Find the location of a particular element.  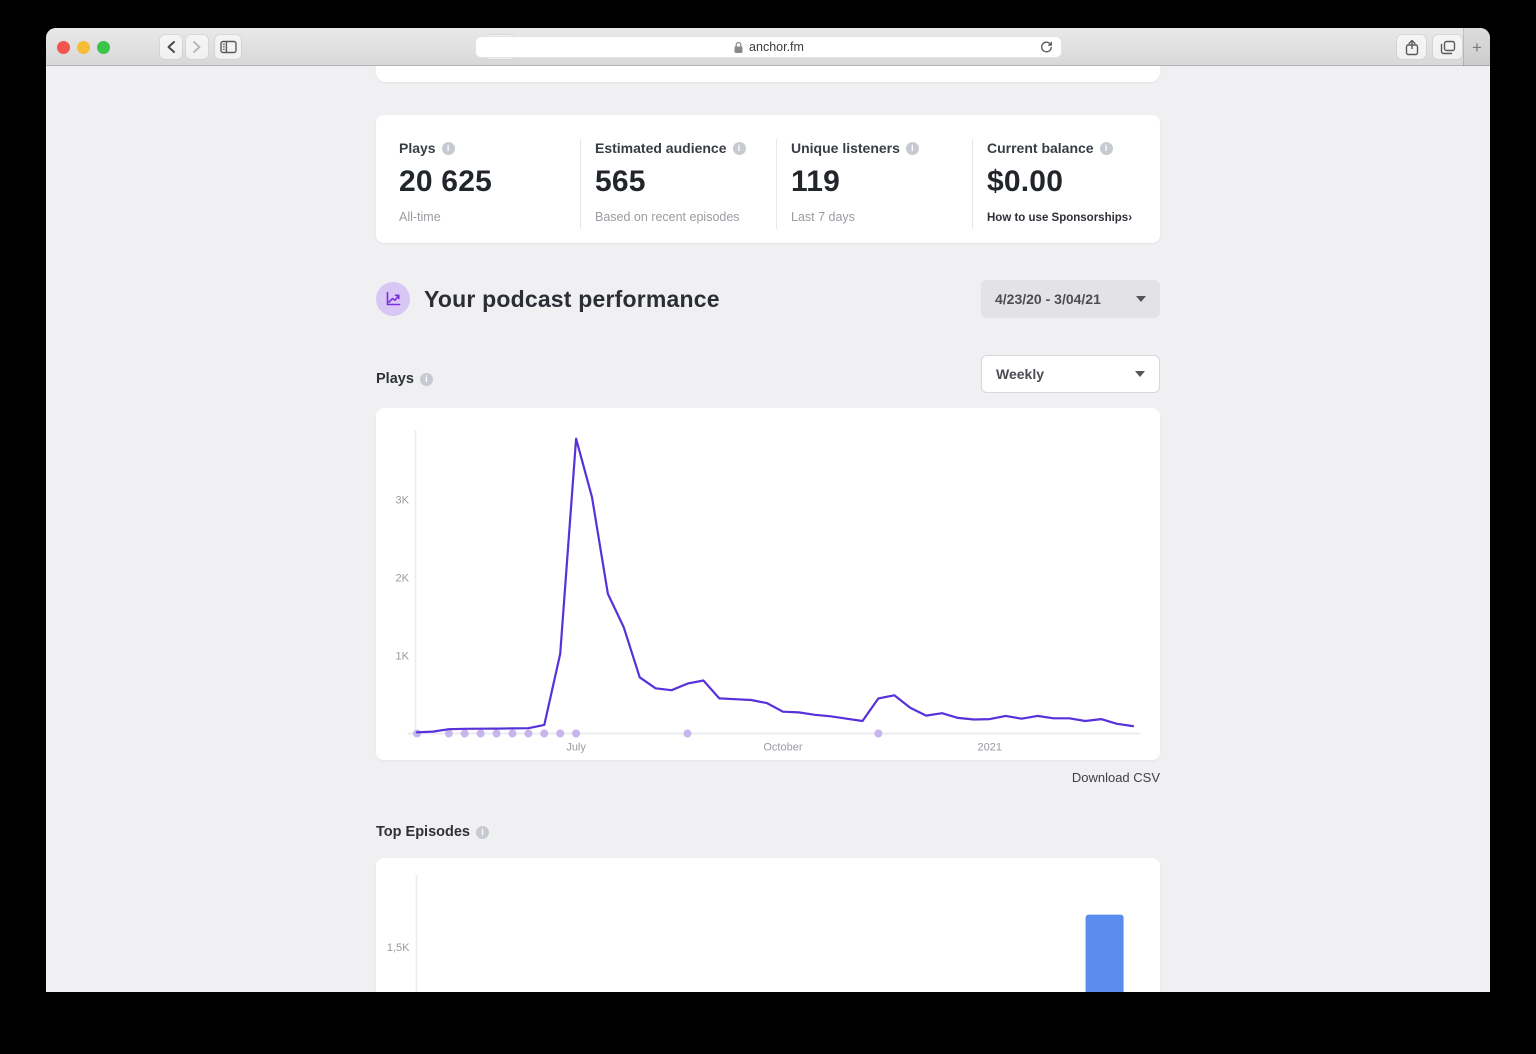

lock-icon is located at coordinates (738, 47).